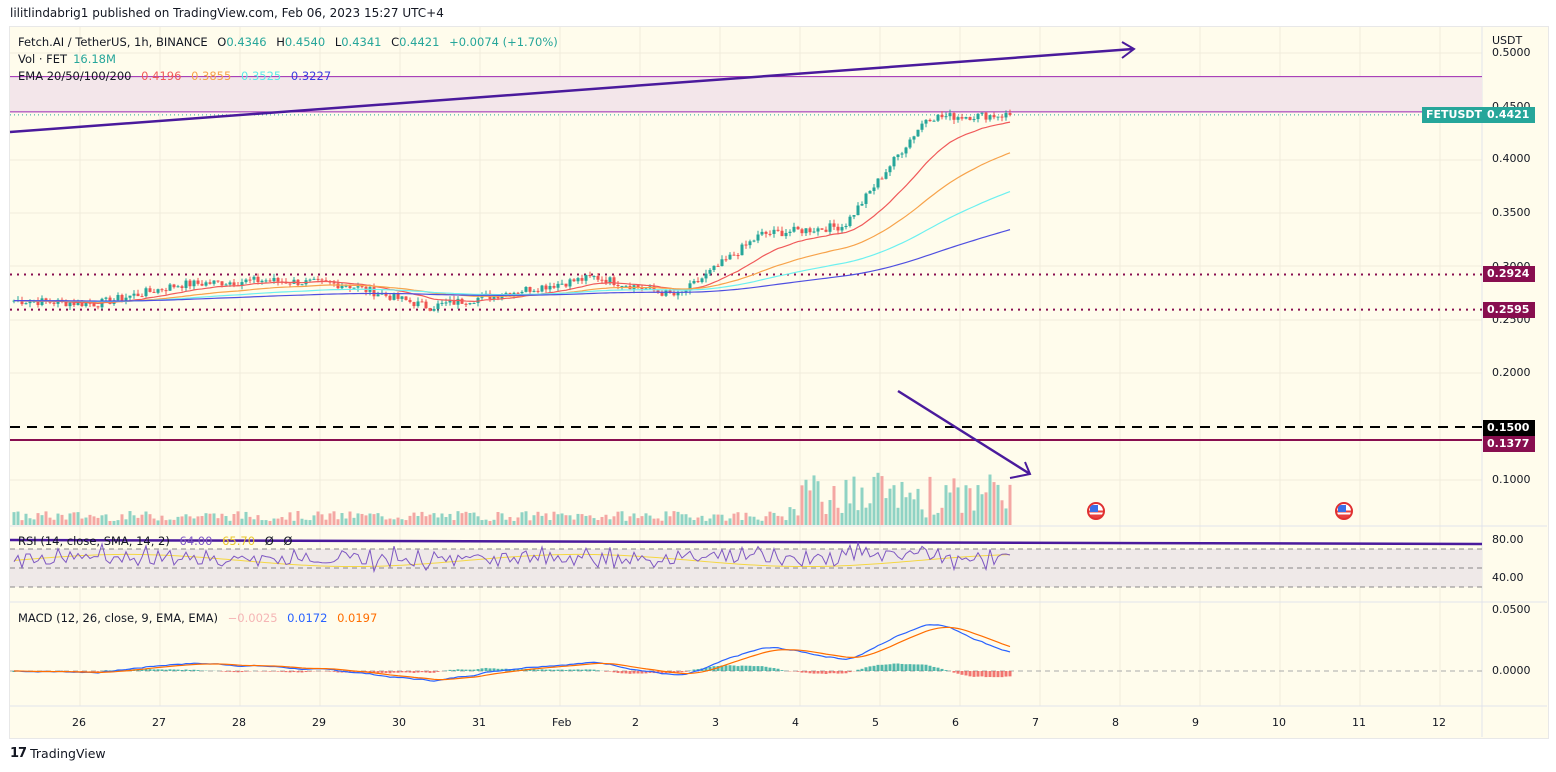 Image resolution: width=1556 pixels, height=772 pixels. I want to click on symbol-title: Fetch.AI / TetherUS, 1h, BINANCE, so click(113, 42).